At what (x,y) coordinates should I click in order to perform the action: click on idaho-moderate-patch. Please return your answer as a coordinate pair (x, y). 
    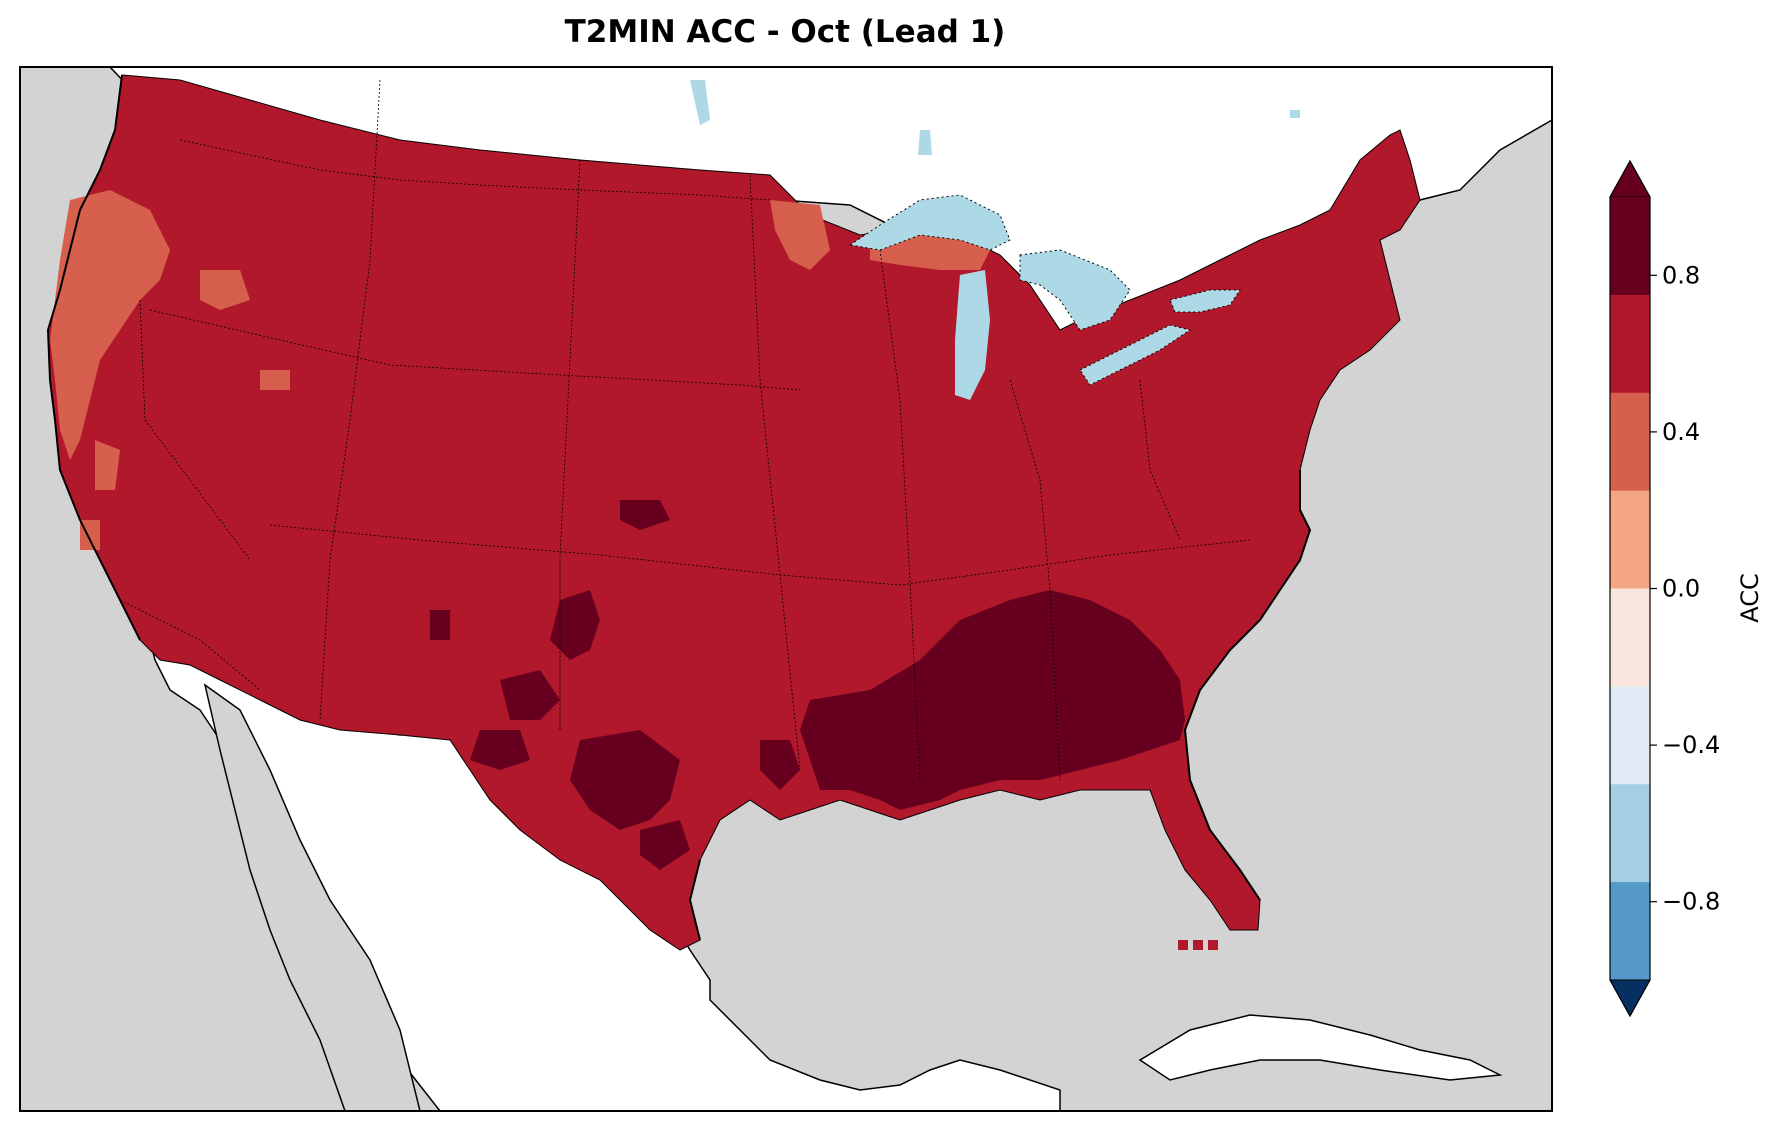
    Looking at the image, I should click on (245, 330).